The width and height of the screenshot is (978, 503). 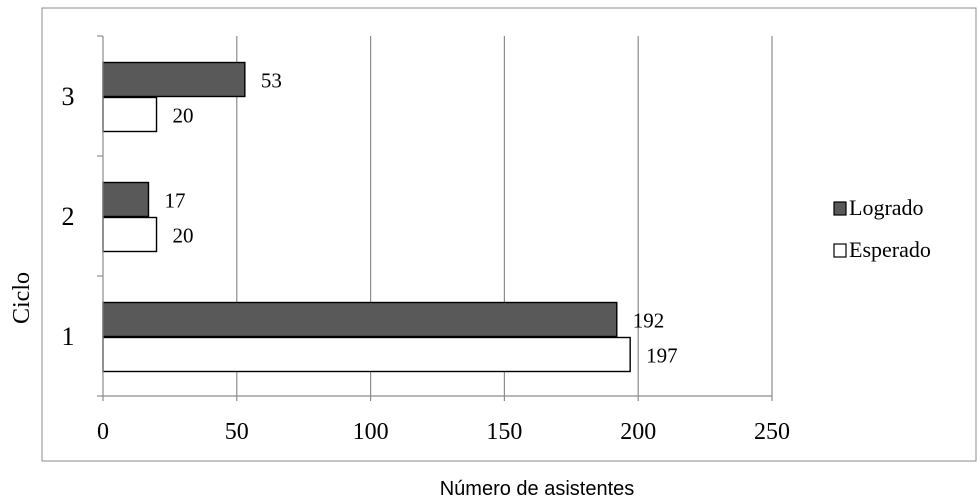 What do you see at coordinates (103, 432) in the screenshot?
I see `x-tick-label: 0` at bounding box center [103, 432].